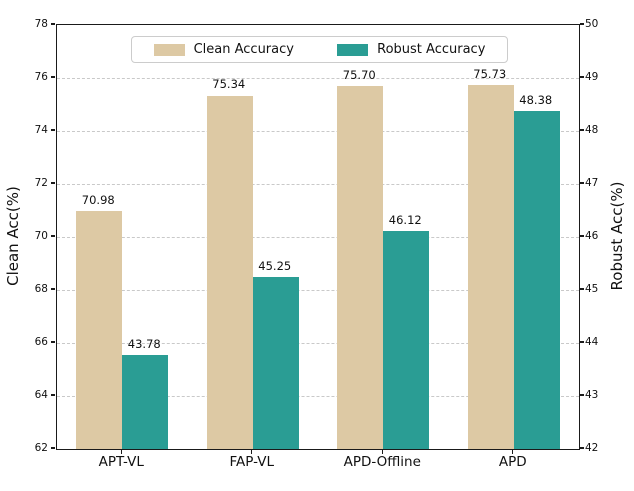  I want to click on left-tick-label: 76, so click(41, 77).